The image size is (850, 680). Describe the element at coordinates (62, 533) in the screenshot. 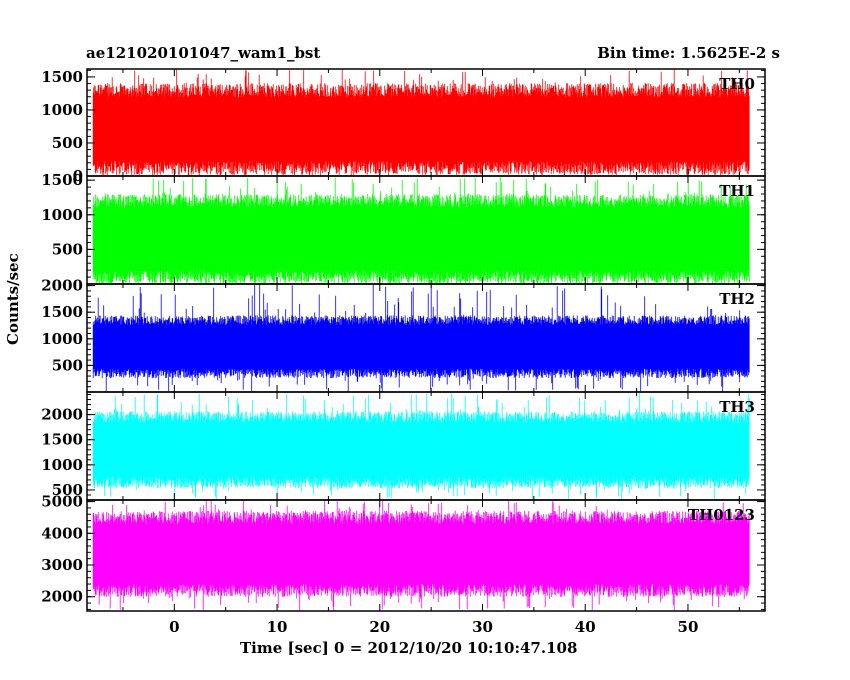

I see `y-tick-label: 4000` at that location.